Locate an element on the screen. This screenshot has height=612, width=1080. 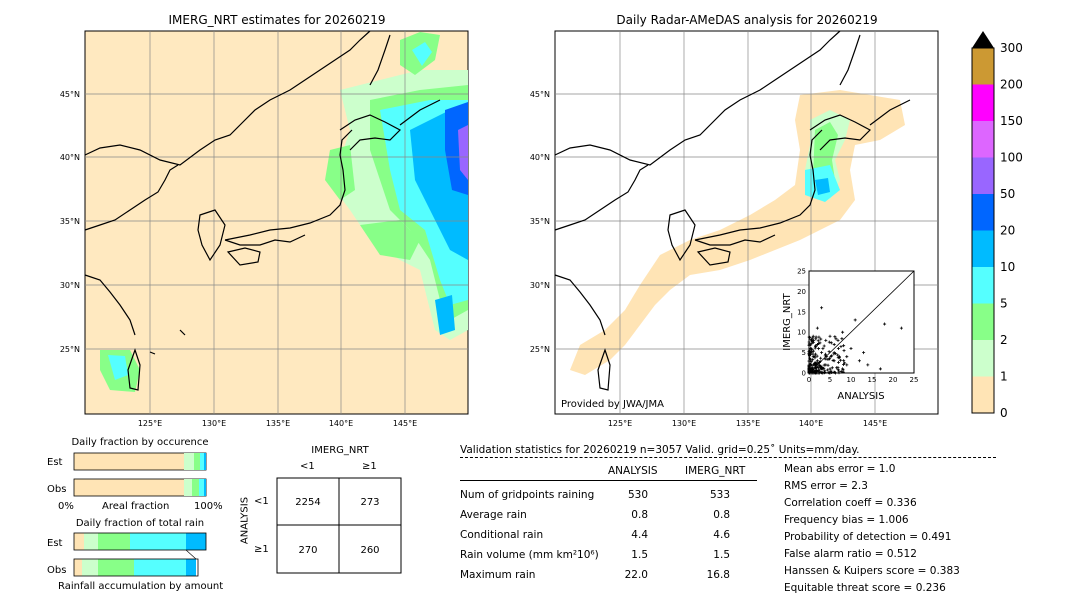
colorbar-label: 1 is located at coordinates (1004, 377).